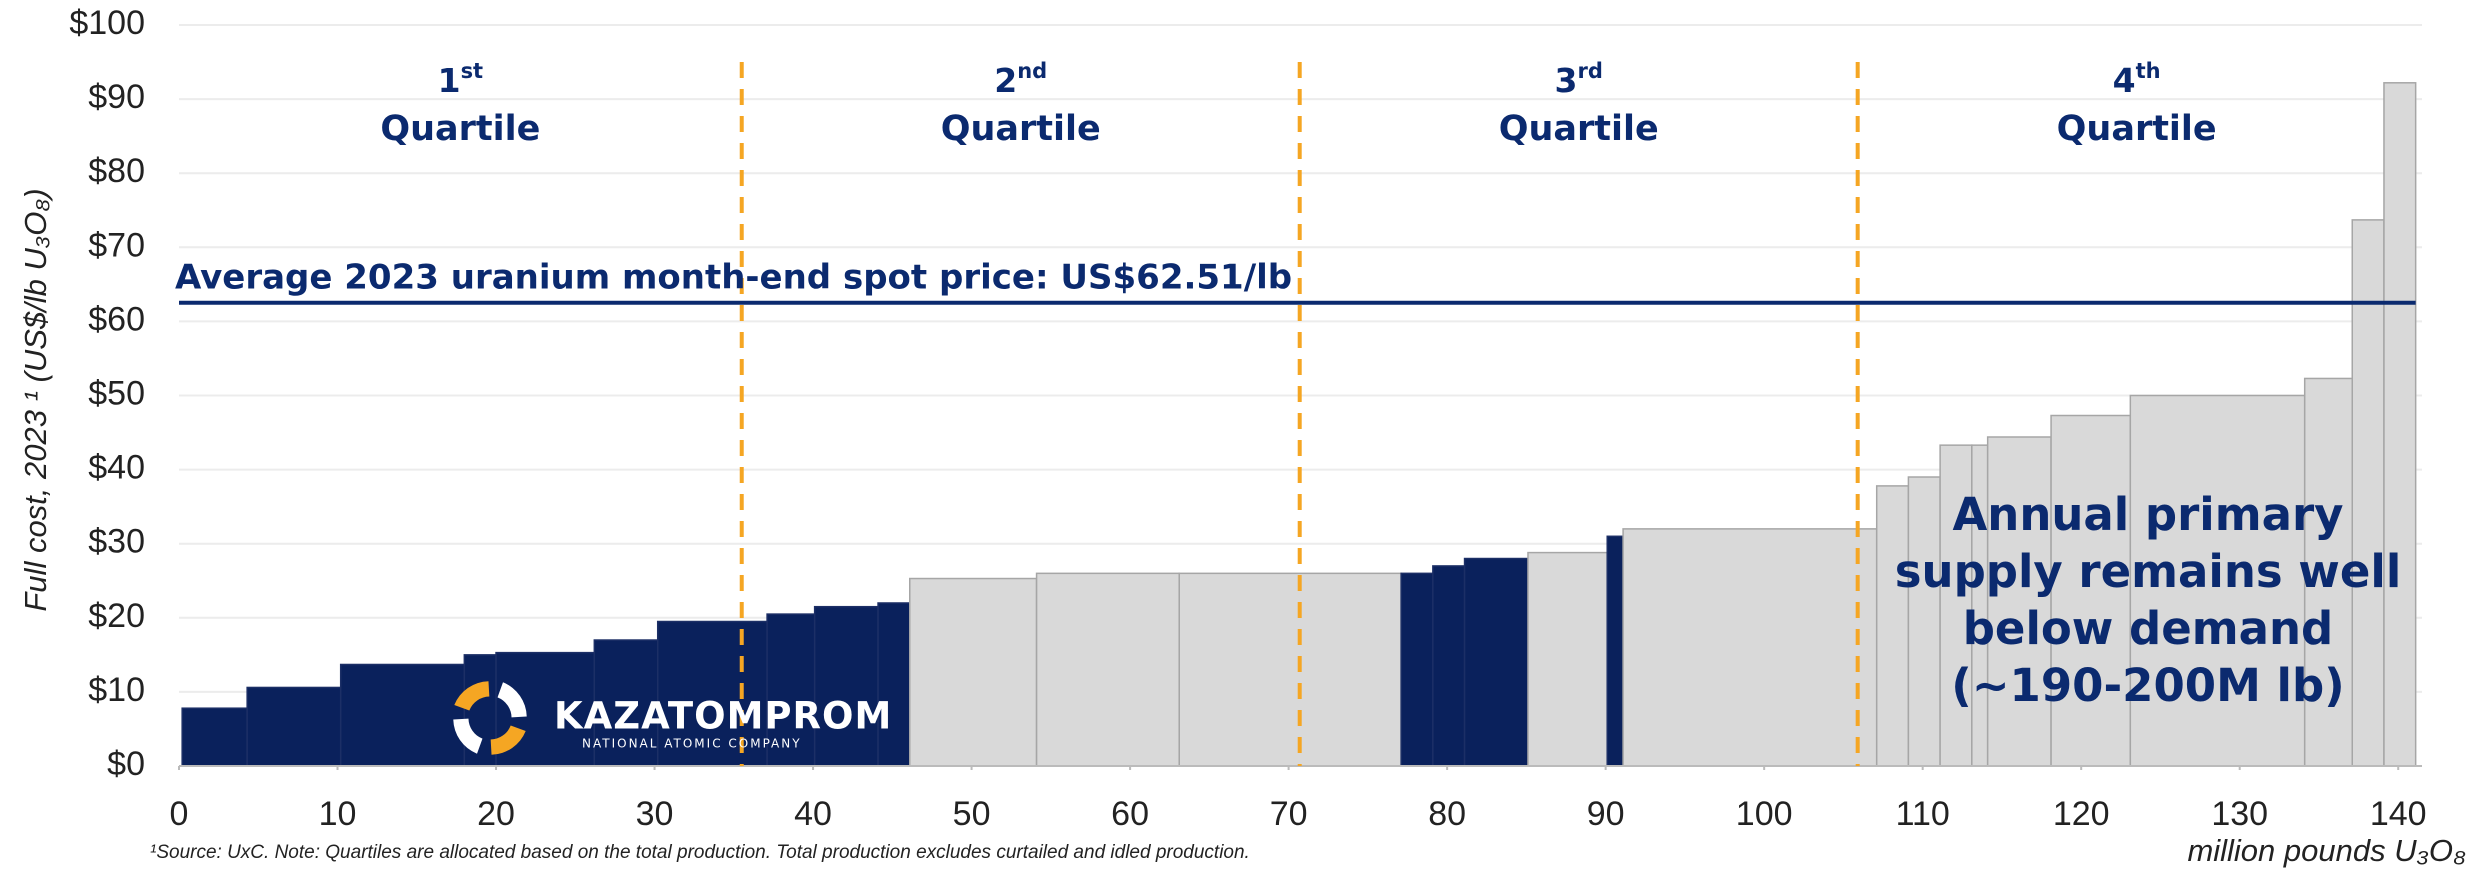  Describe the element at coordinates (116, 319) in the screenshot. I see `y-tick-label: $60` at that location.